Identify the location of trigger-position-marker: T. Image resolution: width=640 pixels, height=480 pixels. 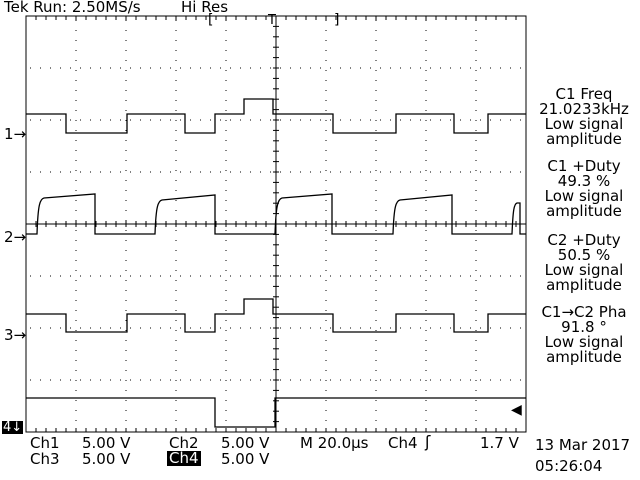
(272, 20).